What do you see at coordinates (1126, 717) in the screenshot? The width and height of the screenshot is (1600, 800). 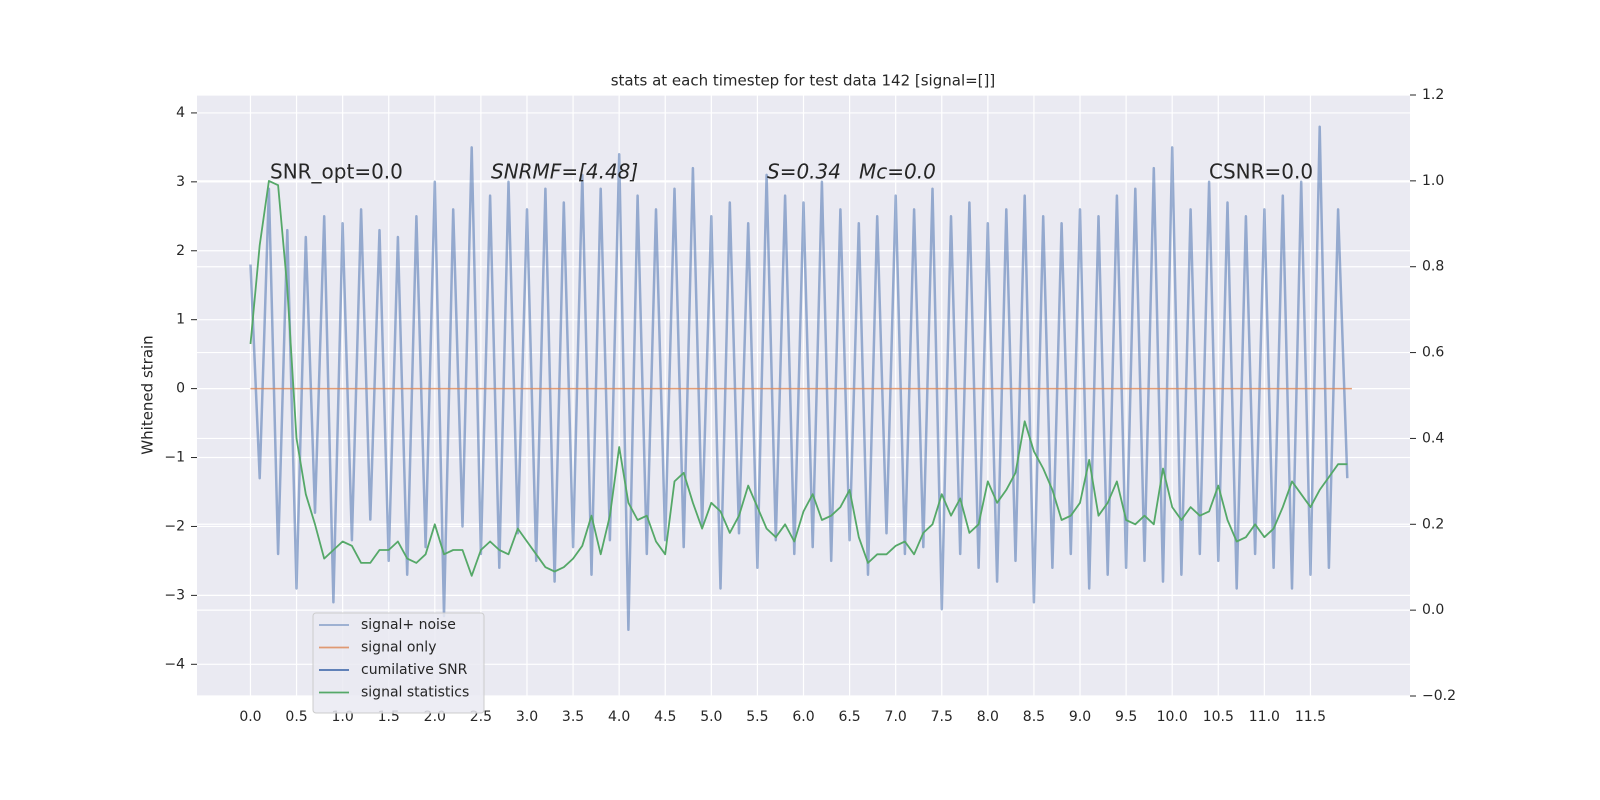 I see `x-tick-label: 9.5` at bounding box center [1126, 717].